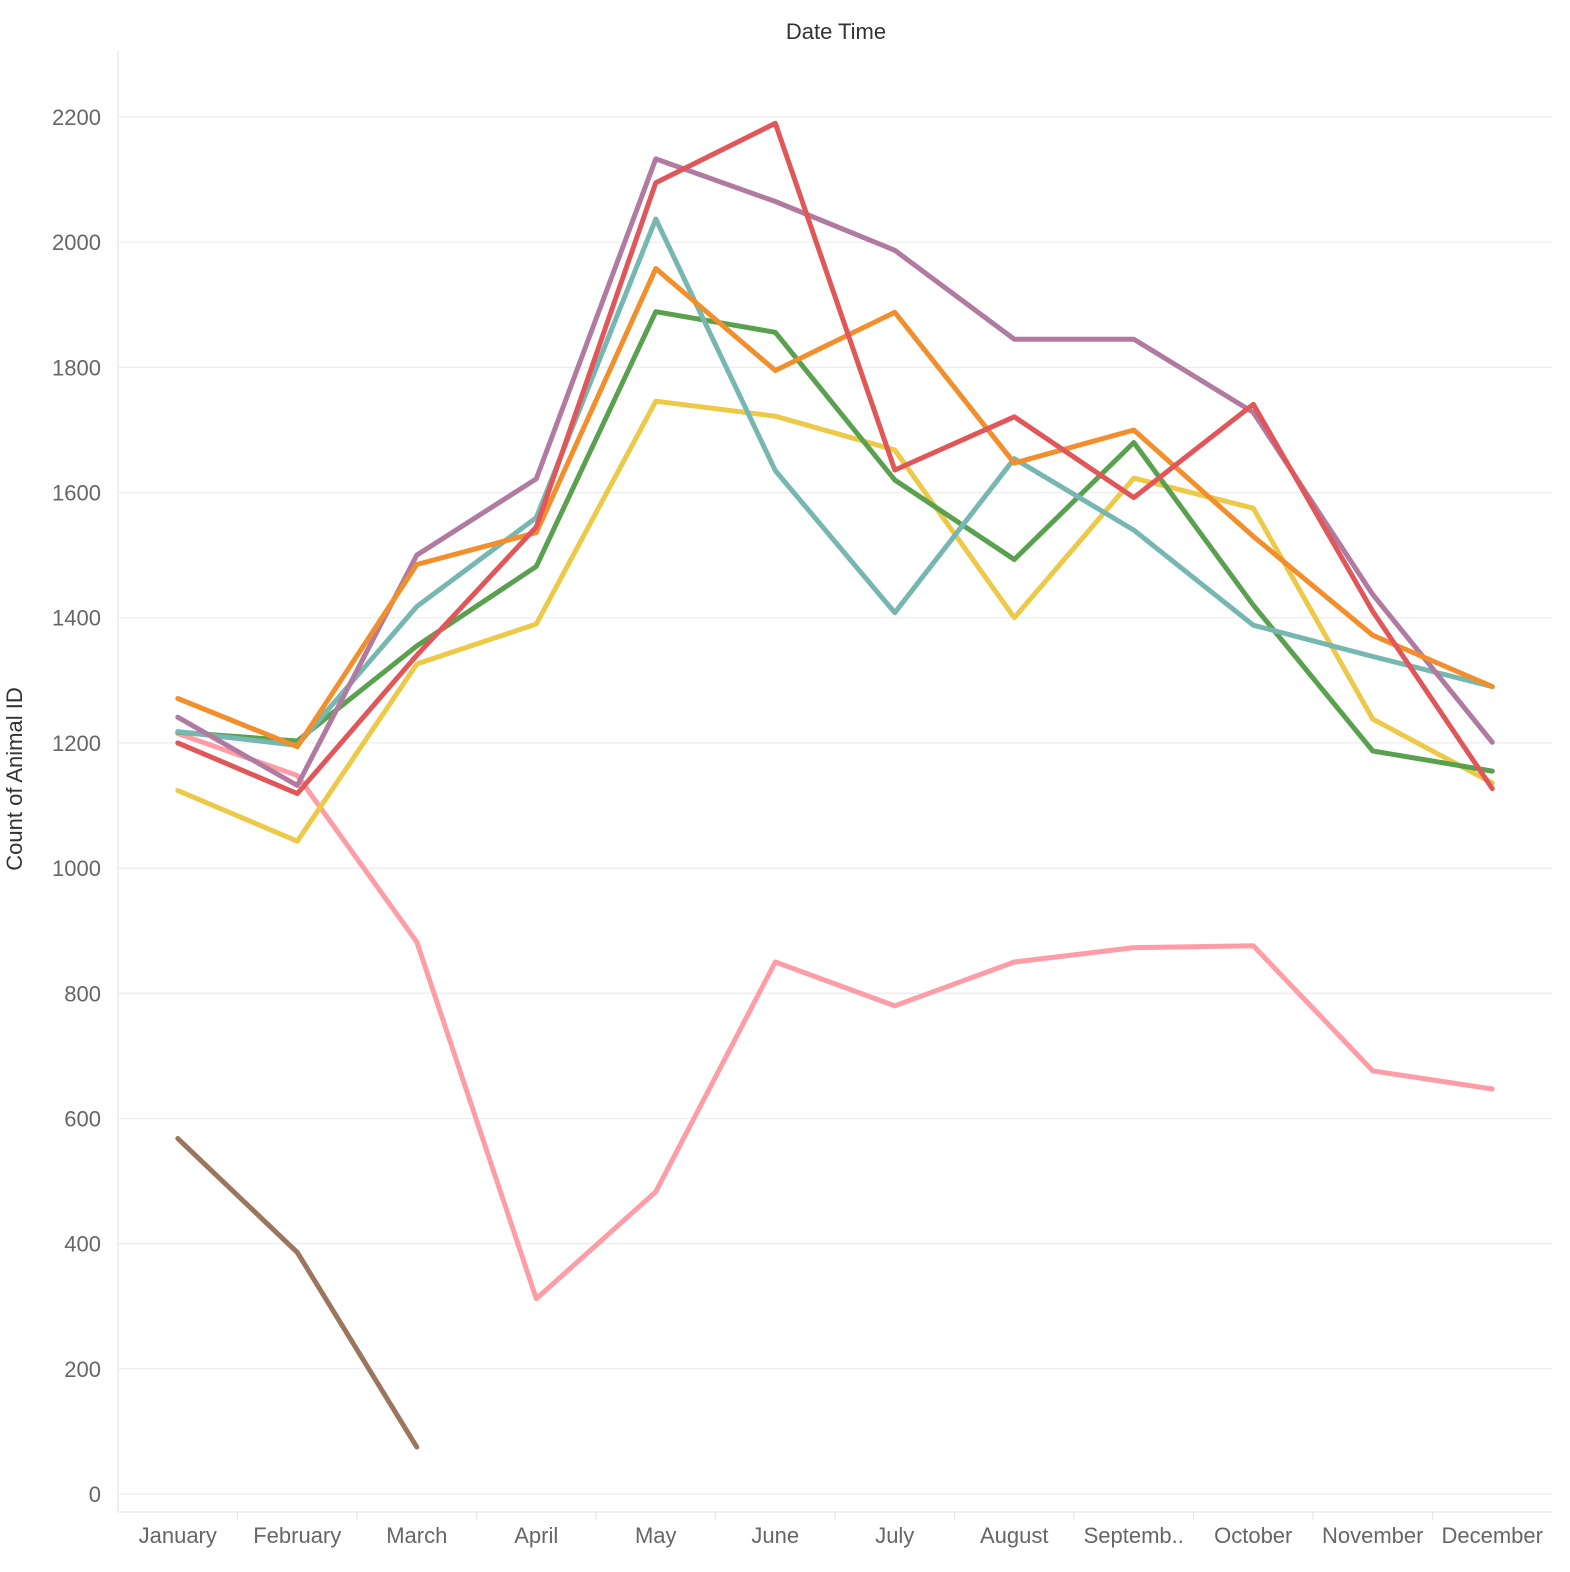 The width and height of the screenshot is (1570, 1572). I want to click on x-tick-label: August, so click(1014, 1535).